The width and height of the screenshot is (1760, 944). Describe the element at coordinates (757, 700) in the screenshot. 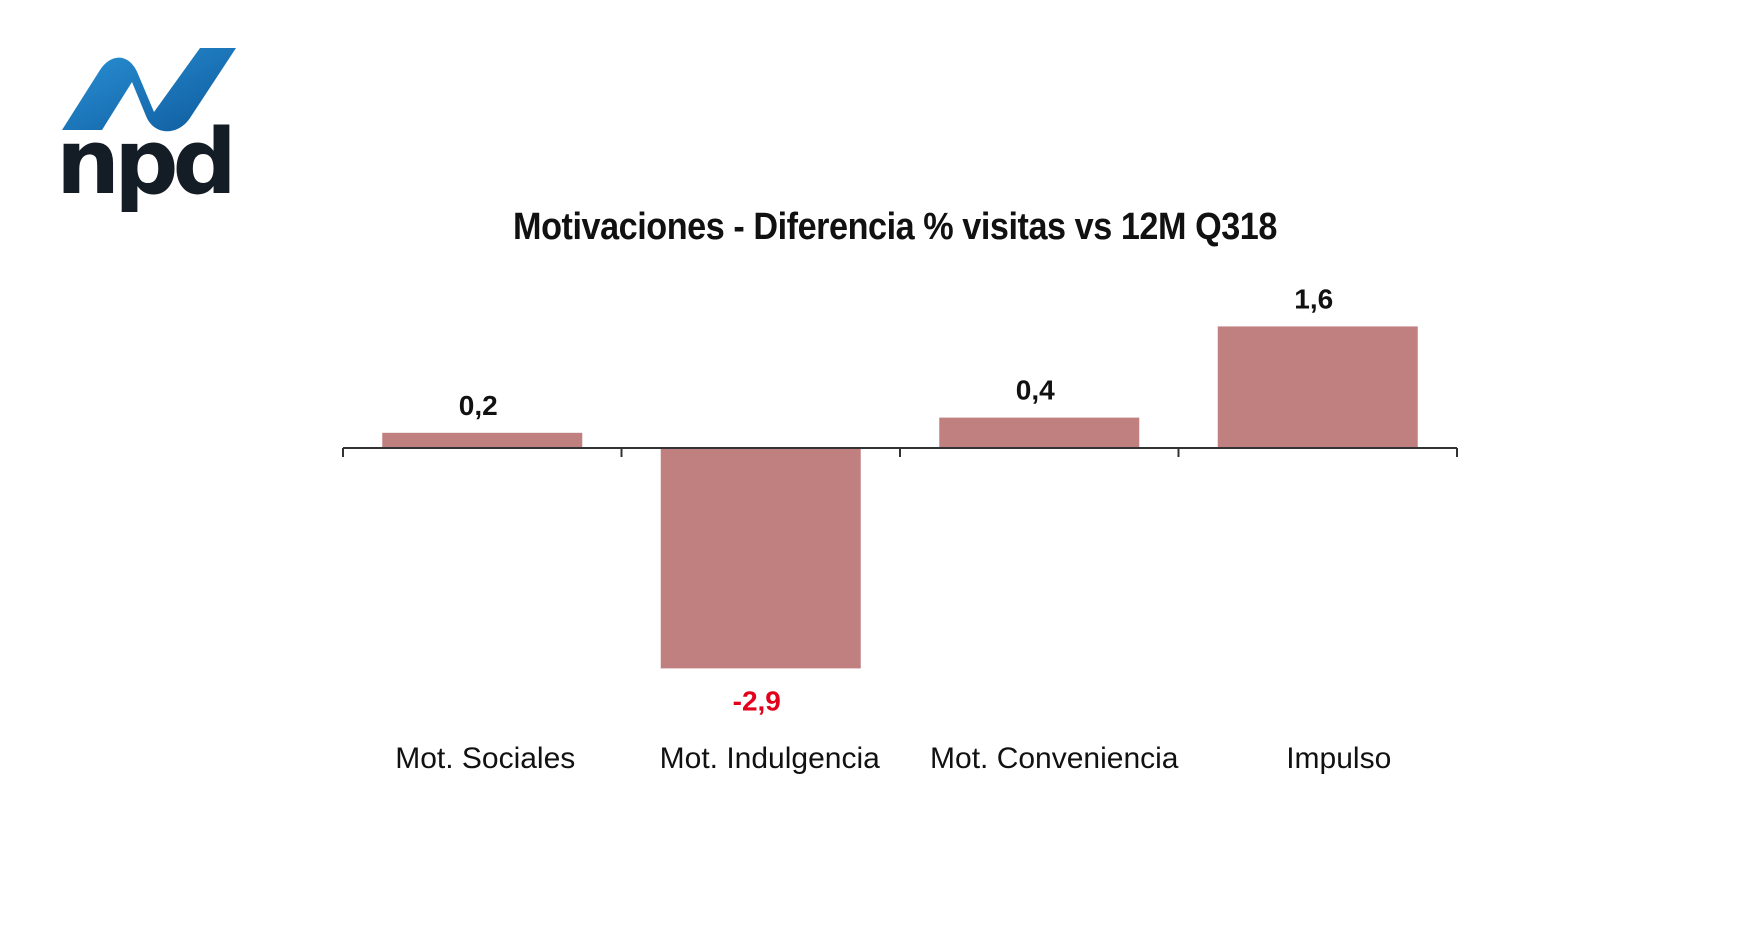

I see `value-label: -2,9` at that location.